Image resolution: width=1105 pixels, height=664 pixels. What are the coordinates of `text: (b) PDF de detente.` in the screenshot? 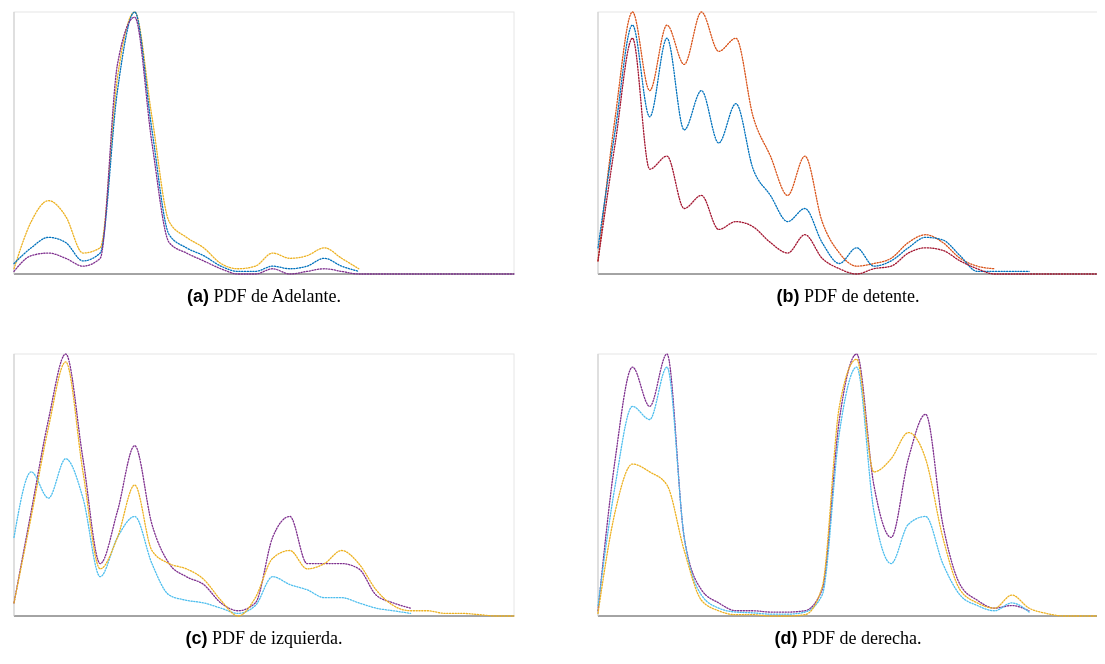 It's located at (848, 296).